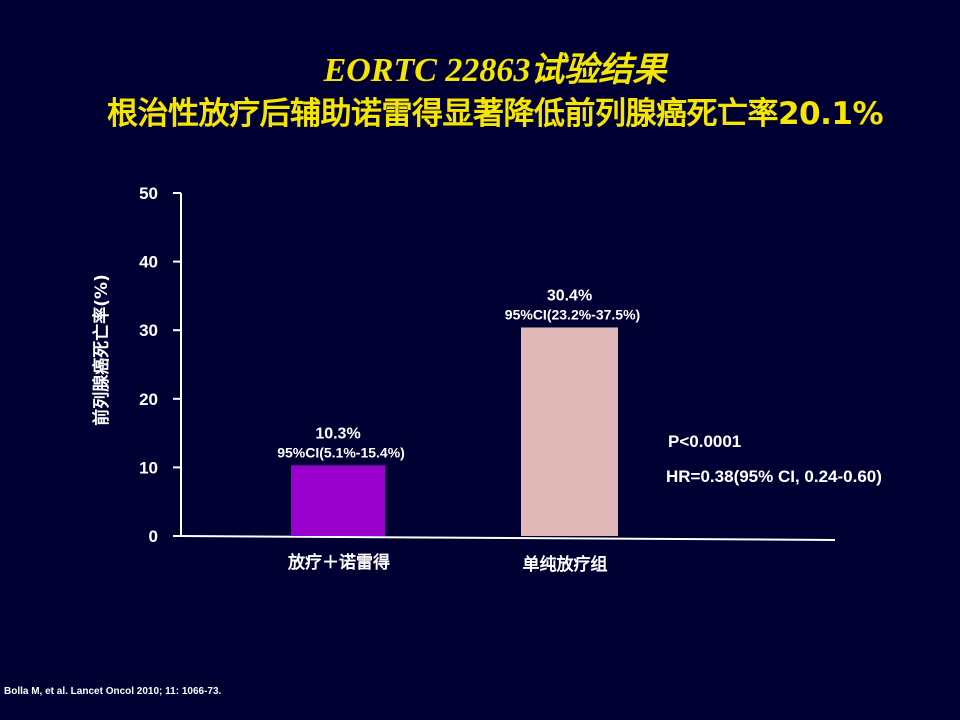 This screenshot has width=960, height=720. I want to click on slide-title: EORTC 22863试验结果, so click(495, 70).